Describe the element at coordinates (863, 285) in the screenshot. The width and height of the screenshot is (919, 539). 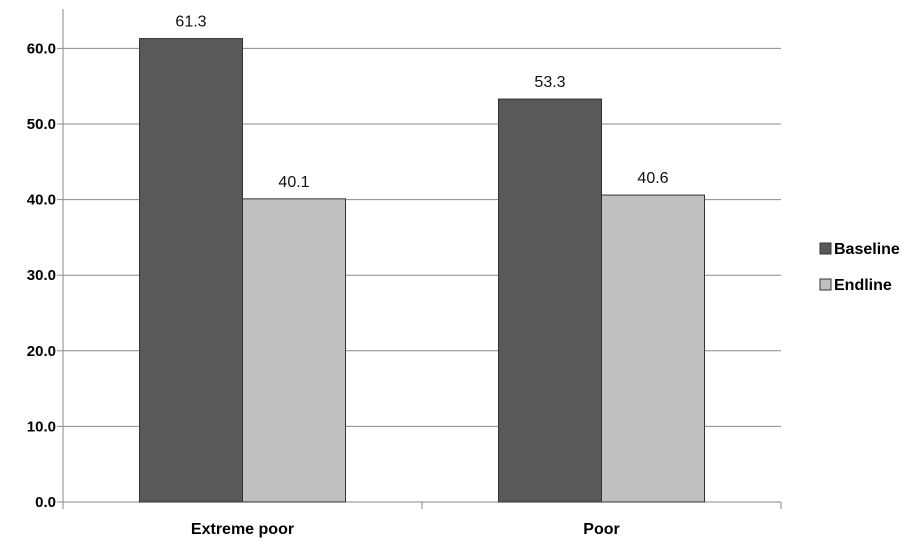
I see `legend-label-endline: Endline` at that location.